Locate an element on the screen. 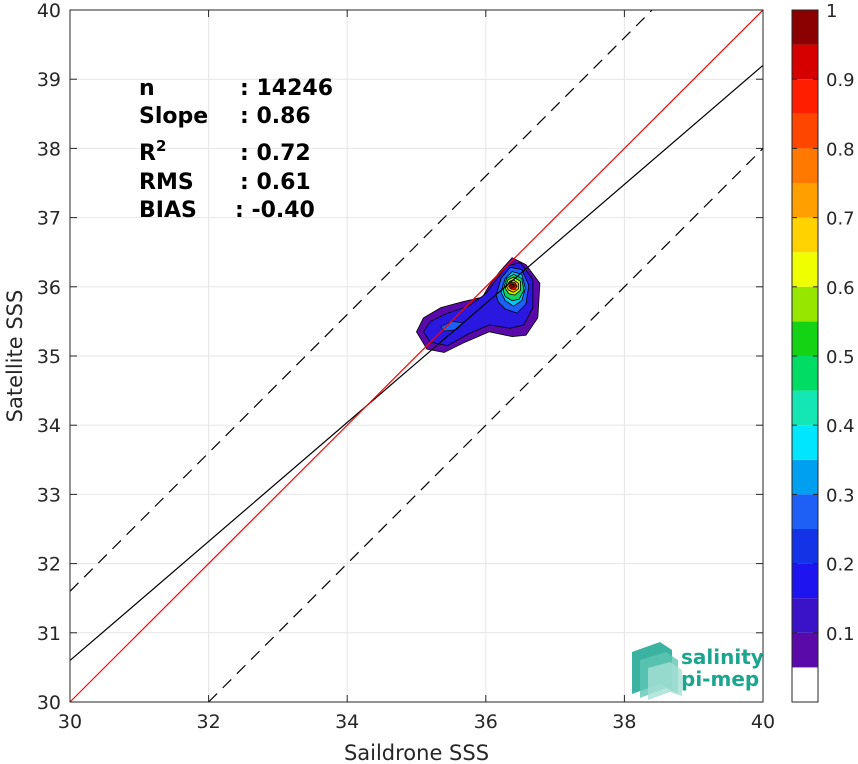  x-tick-label: 34 is located at coordinates (347, 722).